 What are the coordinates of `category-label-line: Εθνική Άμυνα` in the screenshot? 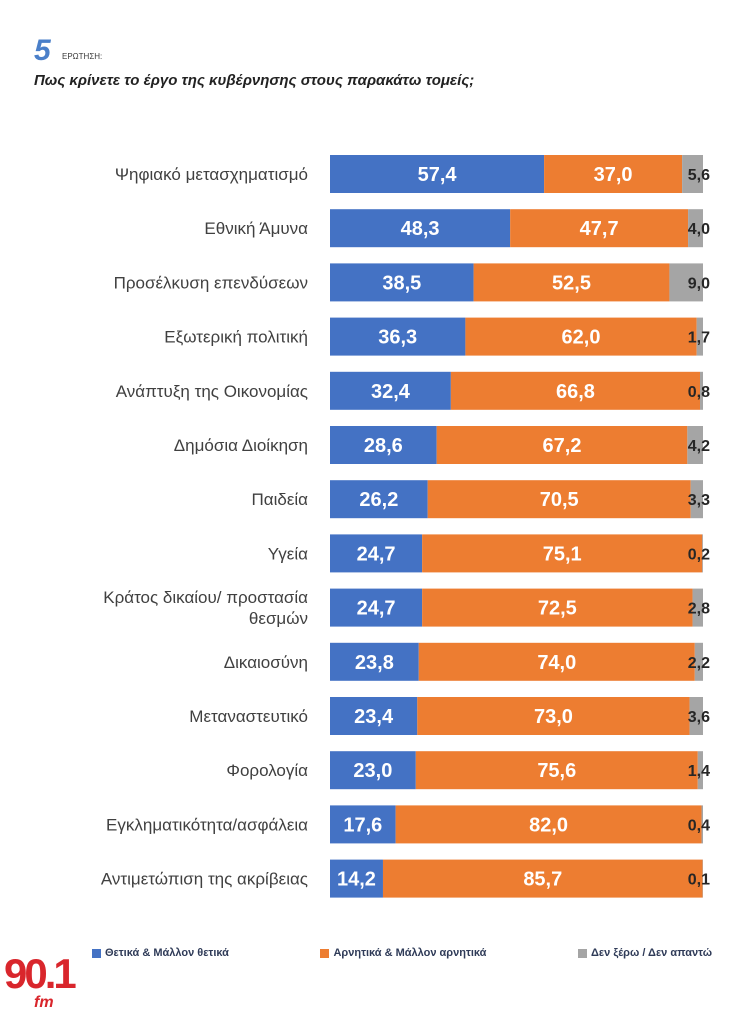 It's located at (256, 228).